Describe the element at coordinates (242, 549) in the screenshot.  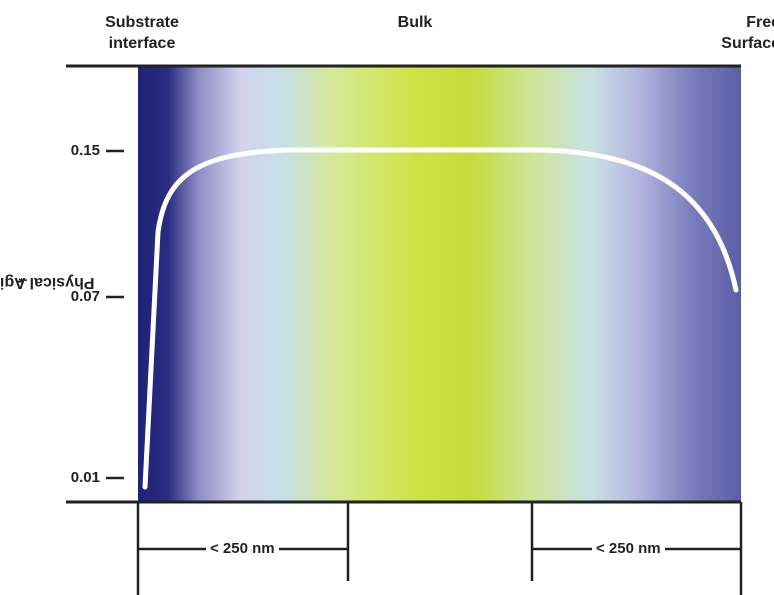
I see `substrate-thickness-label: < 250 nm` at that location.